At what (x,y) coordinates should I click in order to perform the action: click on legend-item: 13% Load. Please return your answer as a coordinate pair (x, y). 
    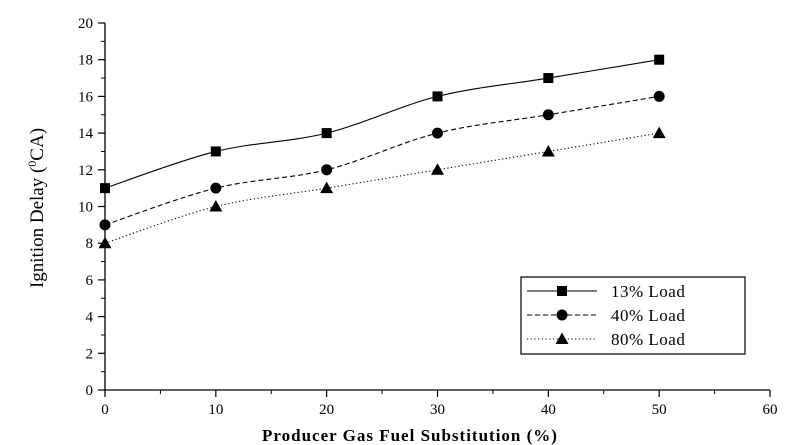
    Looking at the image, I should click on (606, 291).